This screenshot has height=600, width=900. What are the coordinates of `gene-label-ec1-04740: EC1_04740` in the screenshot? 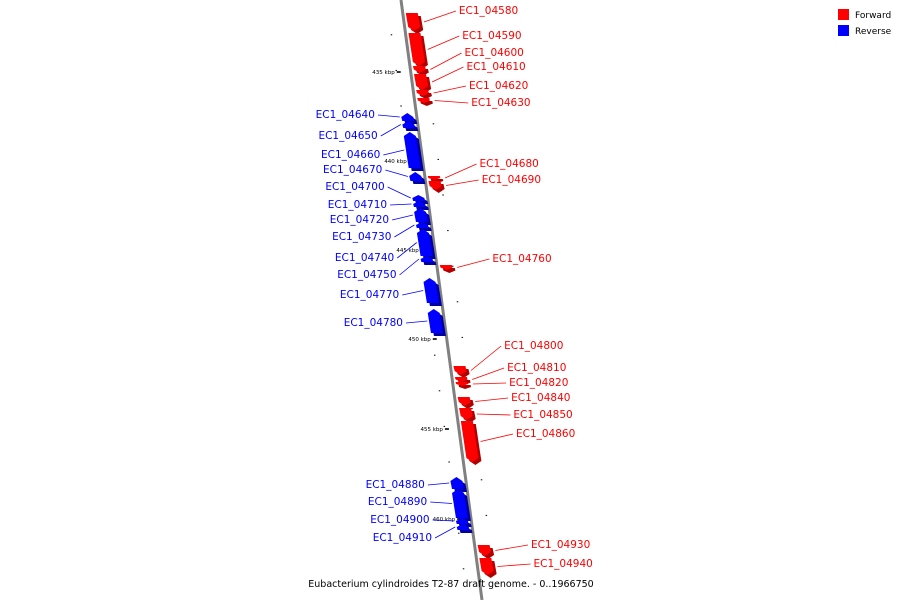 It's located at (364, 258).